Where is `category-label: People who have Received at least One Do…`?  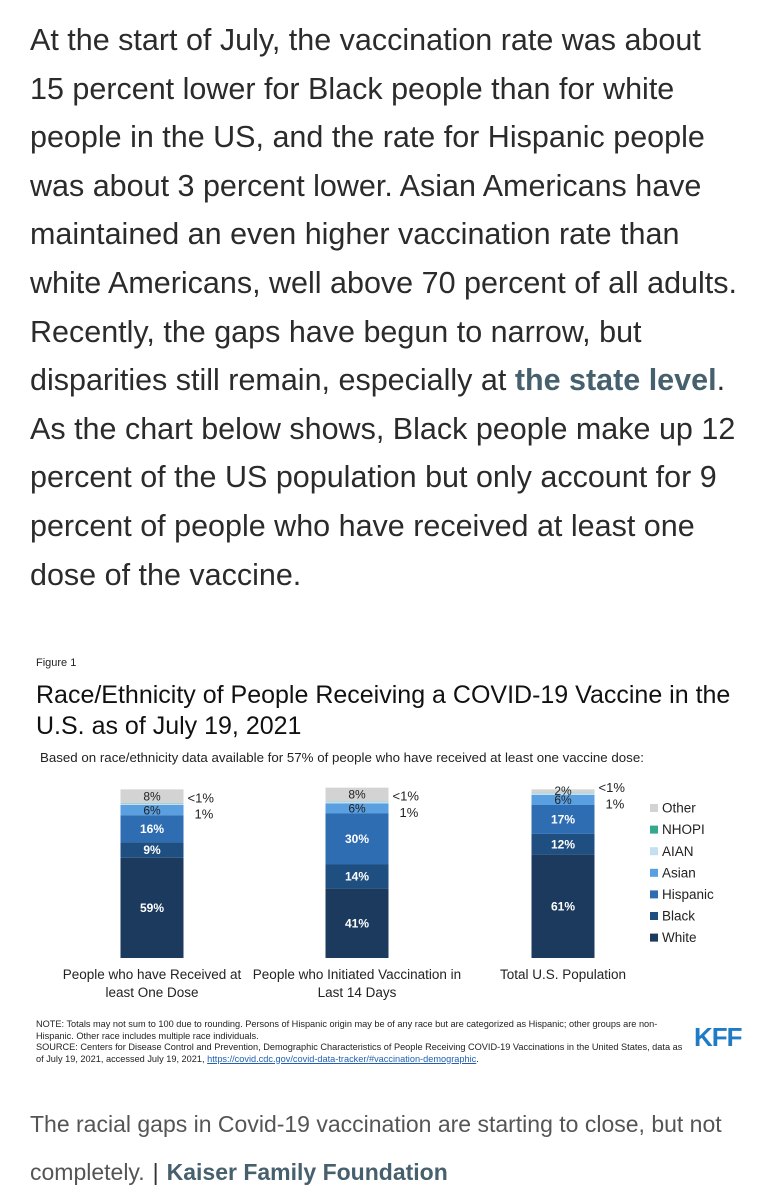 category-label: People who have Received at least One Do… is located at coordinates (152, 983).